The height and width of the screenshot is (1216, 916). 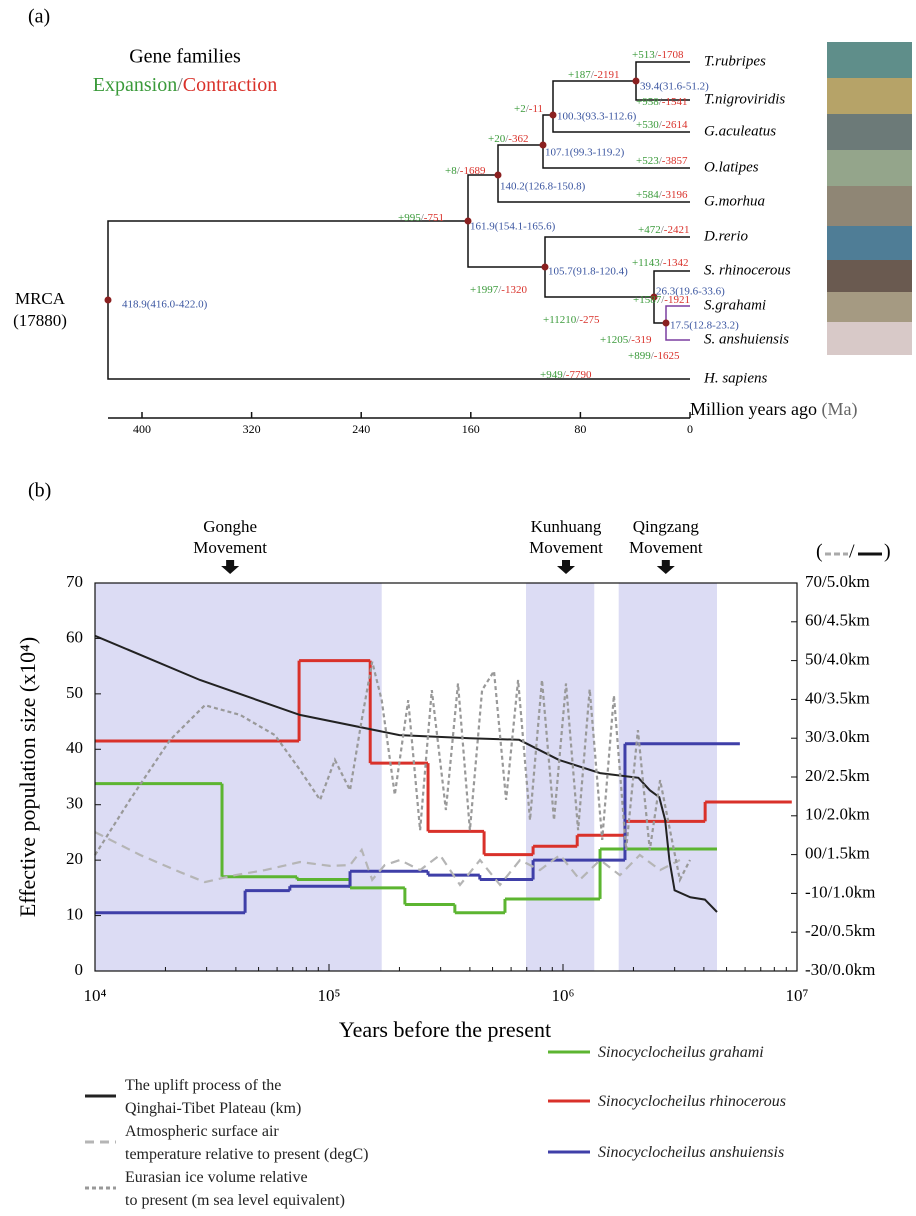 I want to click on gain: +513, so click(x=643, y=55).